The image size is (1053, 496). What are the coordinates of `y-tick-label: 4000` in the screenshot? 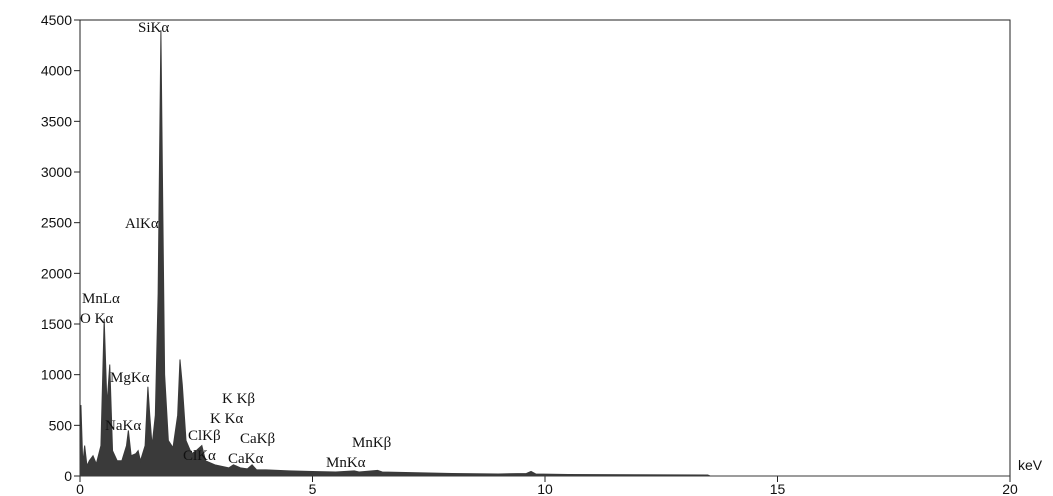 It's located at (56, 71).